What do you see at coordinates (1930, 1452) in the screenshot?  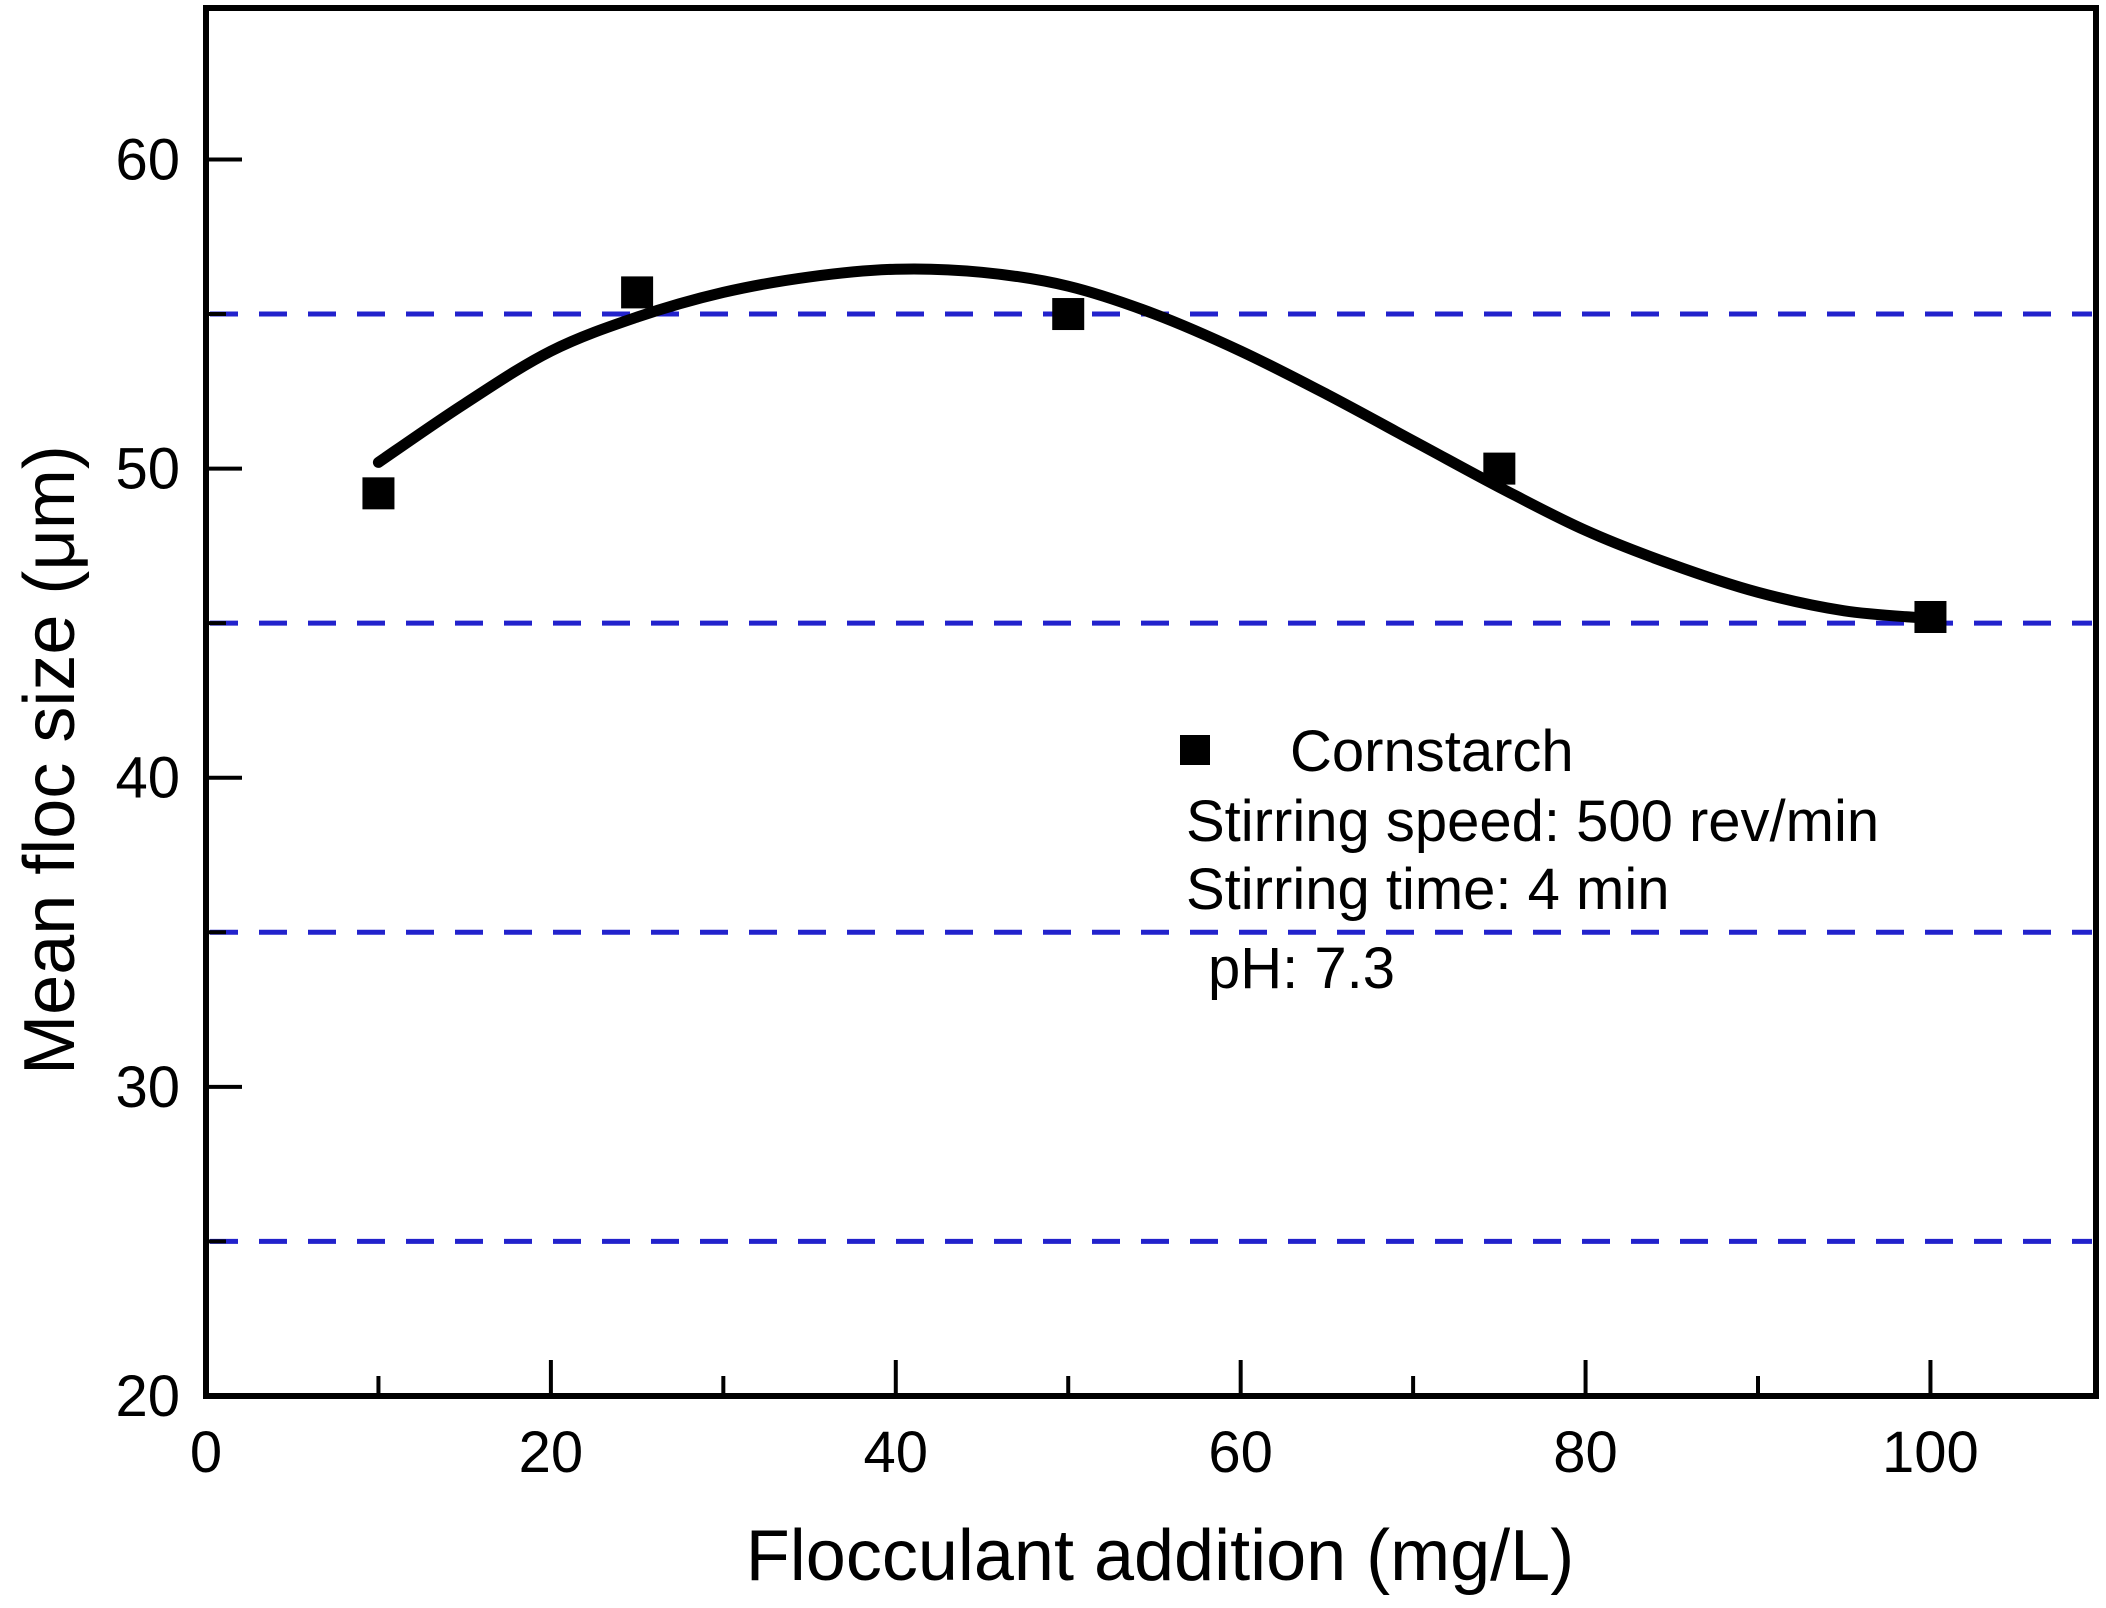 I see `x-tick-label: 100` at bounding box center [1930, 1452].